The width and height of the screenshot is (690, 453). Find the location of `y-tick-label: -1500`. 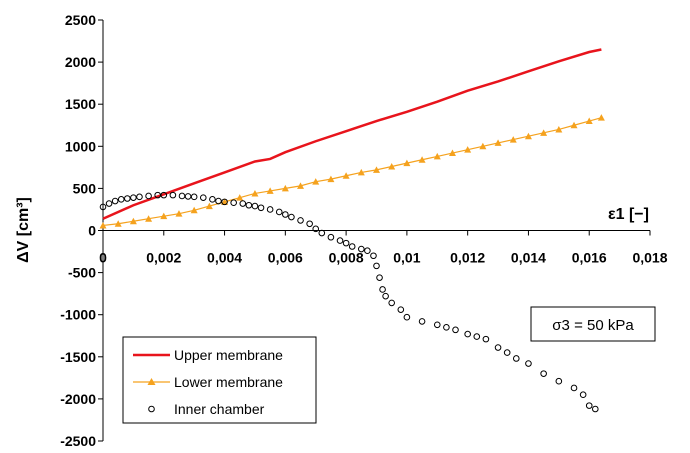

y-tick-label: -1500 is located at coordinates (78, 357).